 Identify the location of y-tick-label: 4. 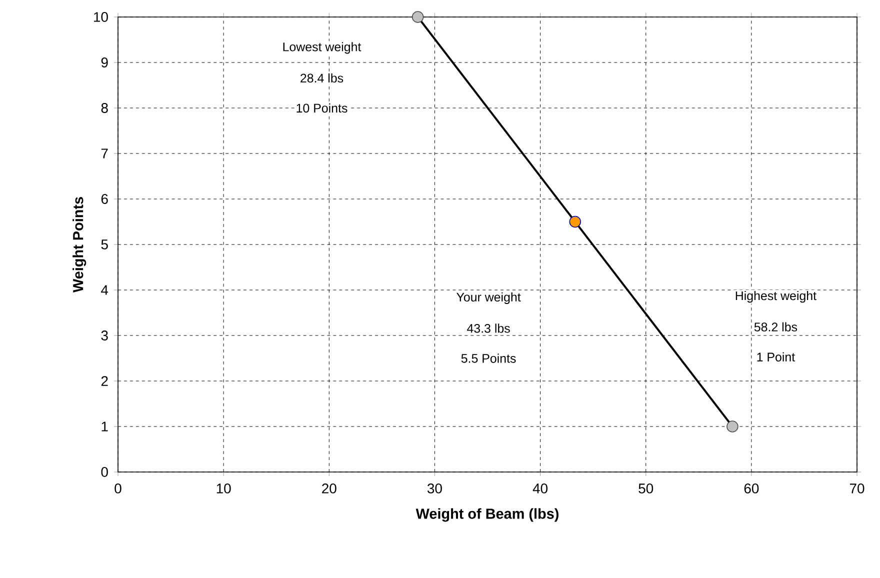
(104, 290).